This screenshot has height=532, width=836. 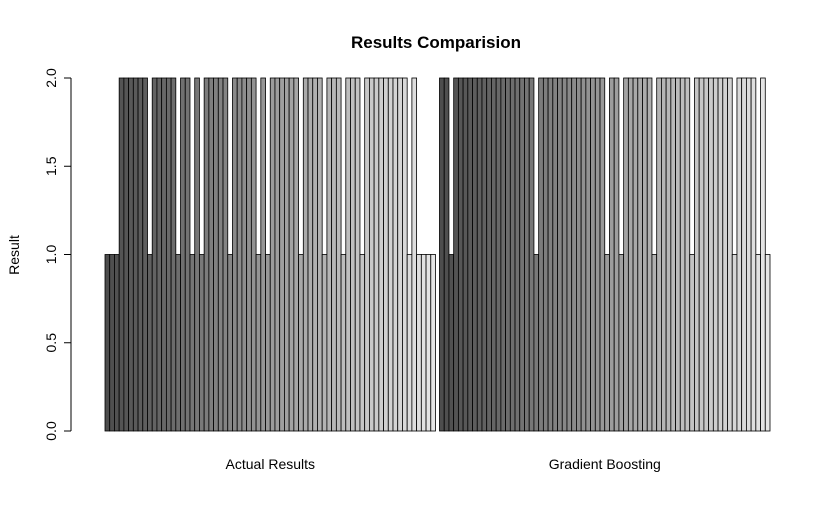 I want to click on y-tick-label-4: 1.5, so click(x=51, y=166).